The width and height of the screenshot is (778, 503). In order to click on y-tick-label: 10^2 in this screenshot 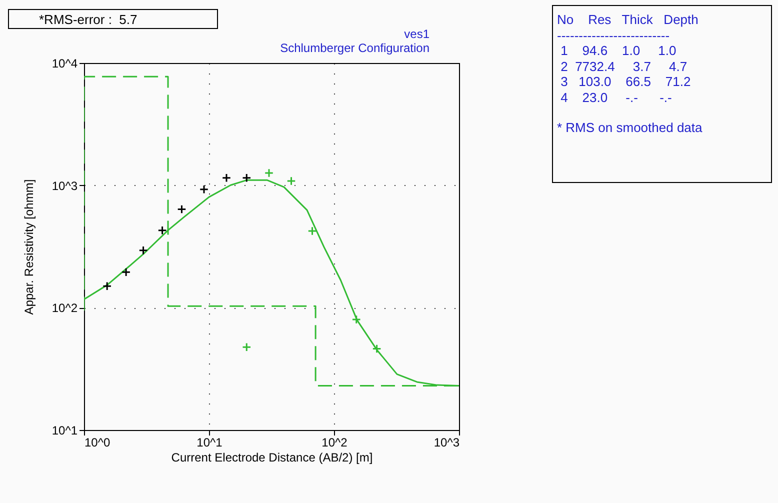, I will do `click(65, 308)`.